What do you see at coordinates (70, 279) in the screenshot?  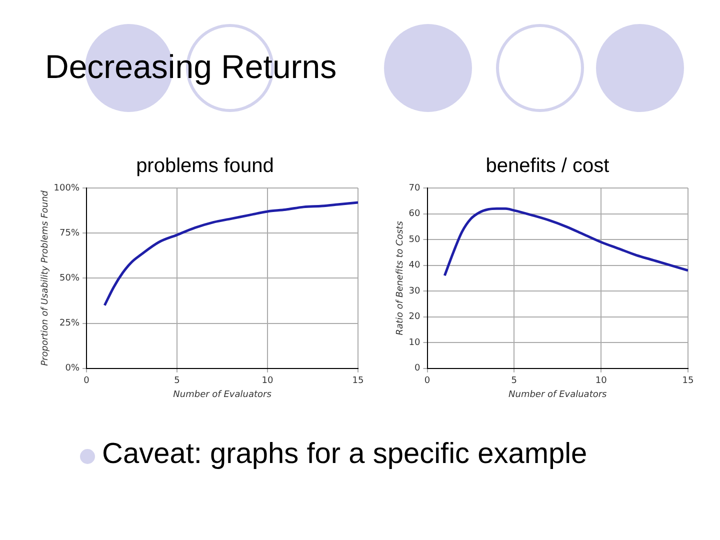 I see `y-tick-label: 50%` at bounding box center [70, 279].